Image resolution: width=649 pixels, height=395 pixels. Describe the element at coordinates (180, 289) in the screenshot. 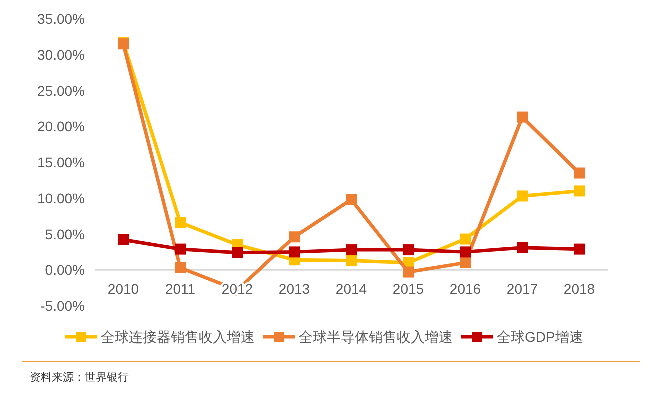

I see `x-tick-label: 2011` at that location.